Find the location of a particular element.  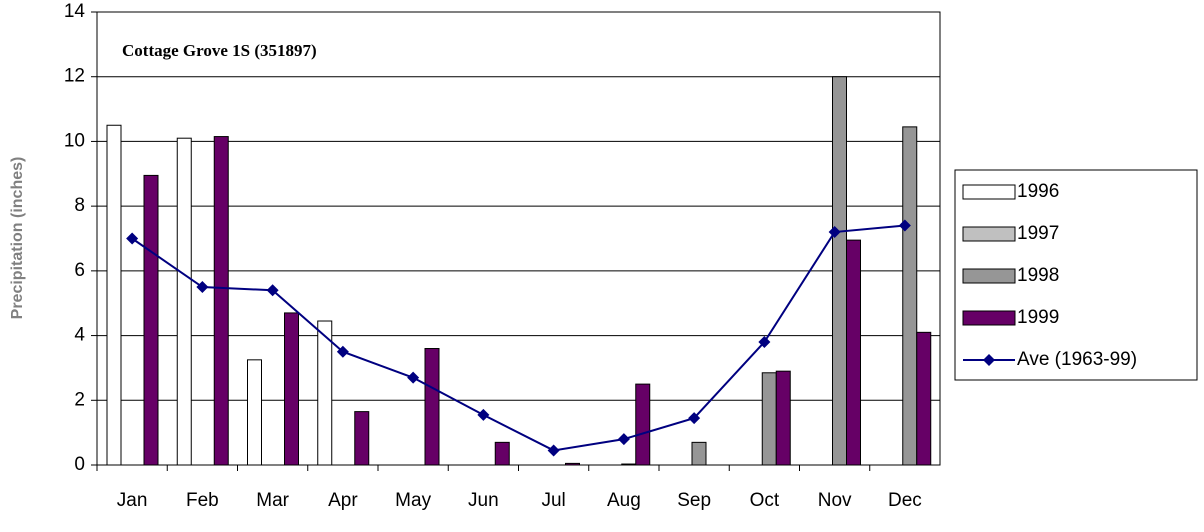

y-tick-label: 6 is located at coordinates (79, 270).